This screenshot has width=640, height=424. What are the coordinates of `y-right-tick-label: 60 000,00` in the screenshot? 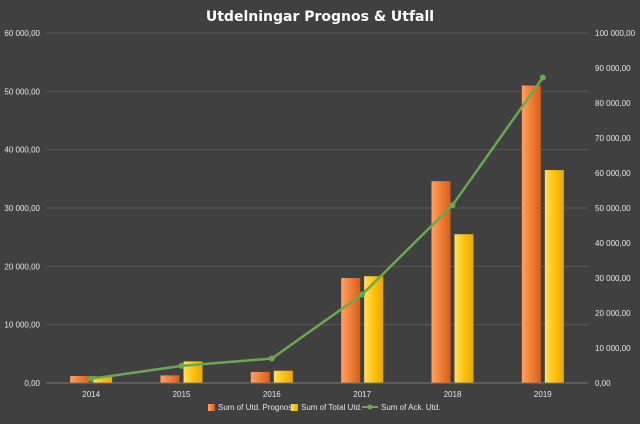 It's located at (613, 173).